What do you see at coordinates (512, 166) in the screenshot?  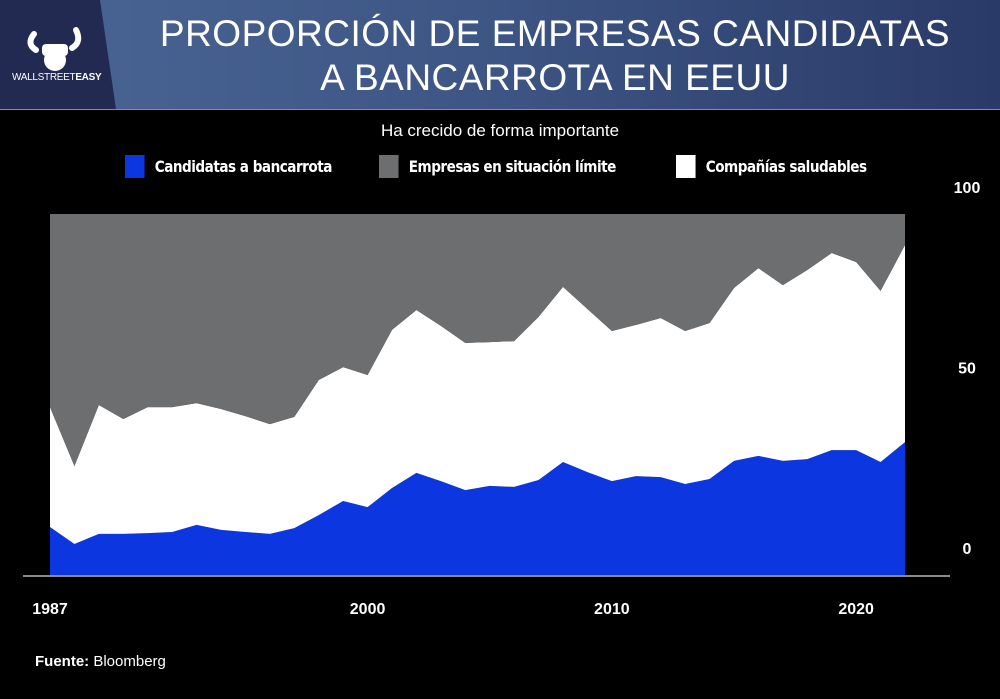 I see `legend-label: Empresas en situación límite` at bounding box center [512, 166].